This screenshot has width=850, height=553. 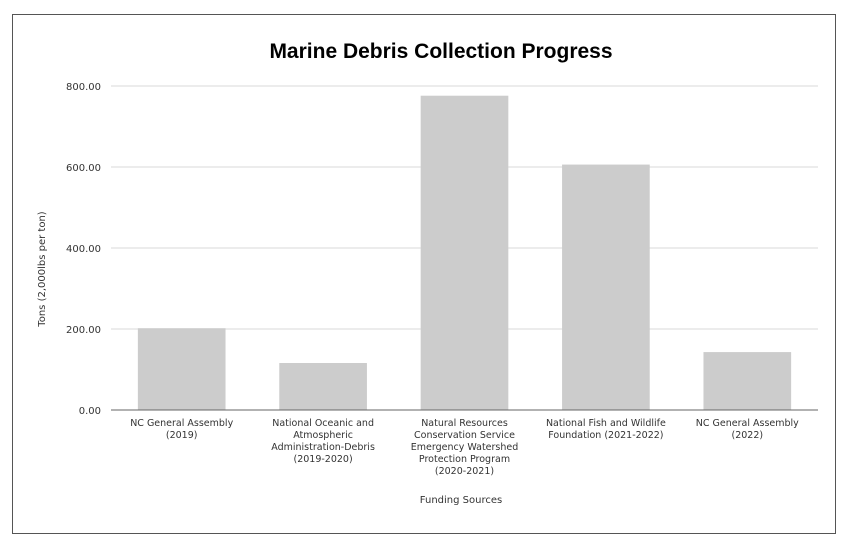 I want to click on y-axis-label: Tons (2,000lbs per ton), so click(x=42, y=269).